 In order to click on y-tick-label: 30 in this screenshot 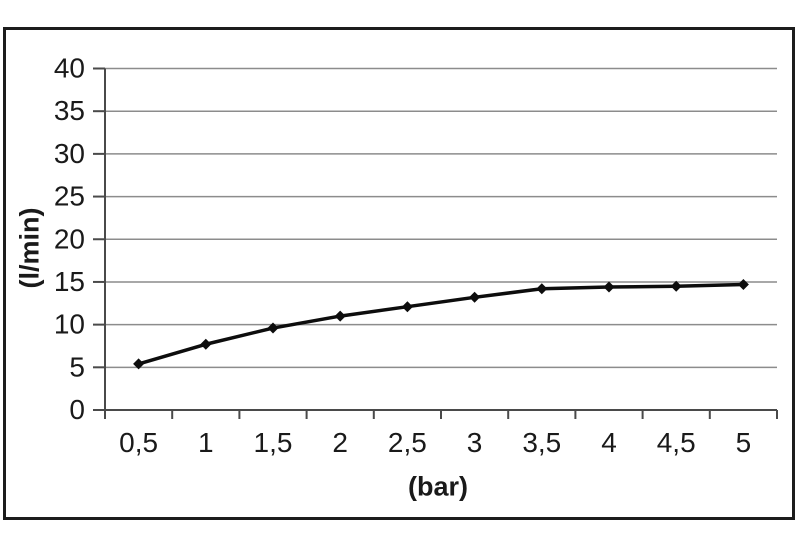, I will do `click(69, 153)`.